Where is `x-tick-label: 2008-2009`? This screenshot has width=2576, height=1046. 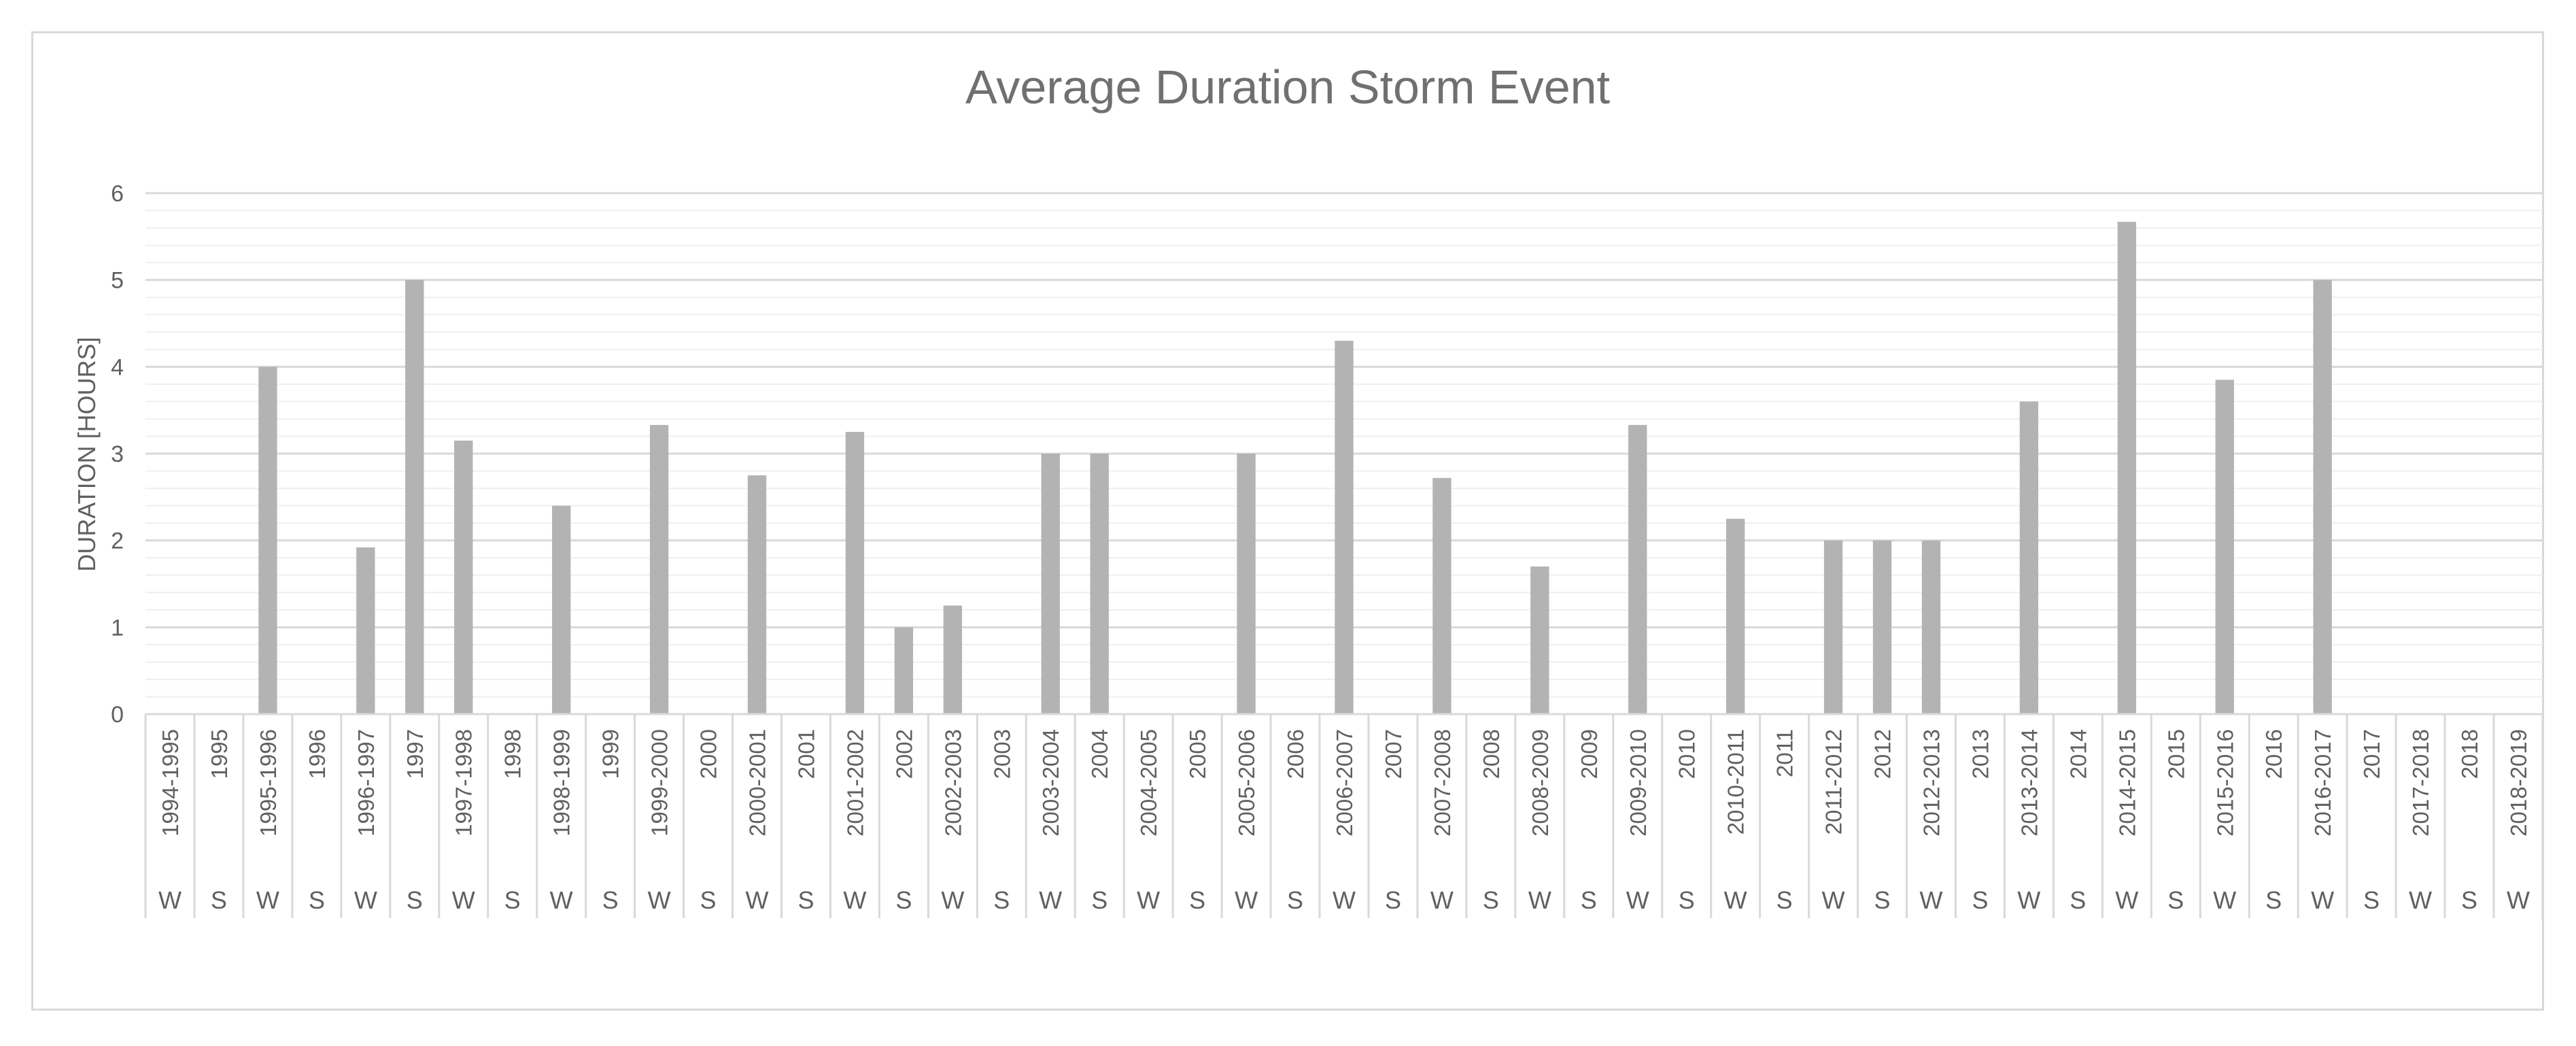
x-tick-label: 2008-2009 is located at coordinates (1540, 783).